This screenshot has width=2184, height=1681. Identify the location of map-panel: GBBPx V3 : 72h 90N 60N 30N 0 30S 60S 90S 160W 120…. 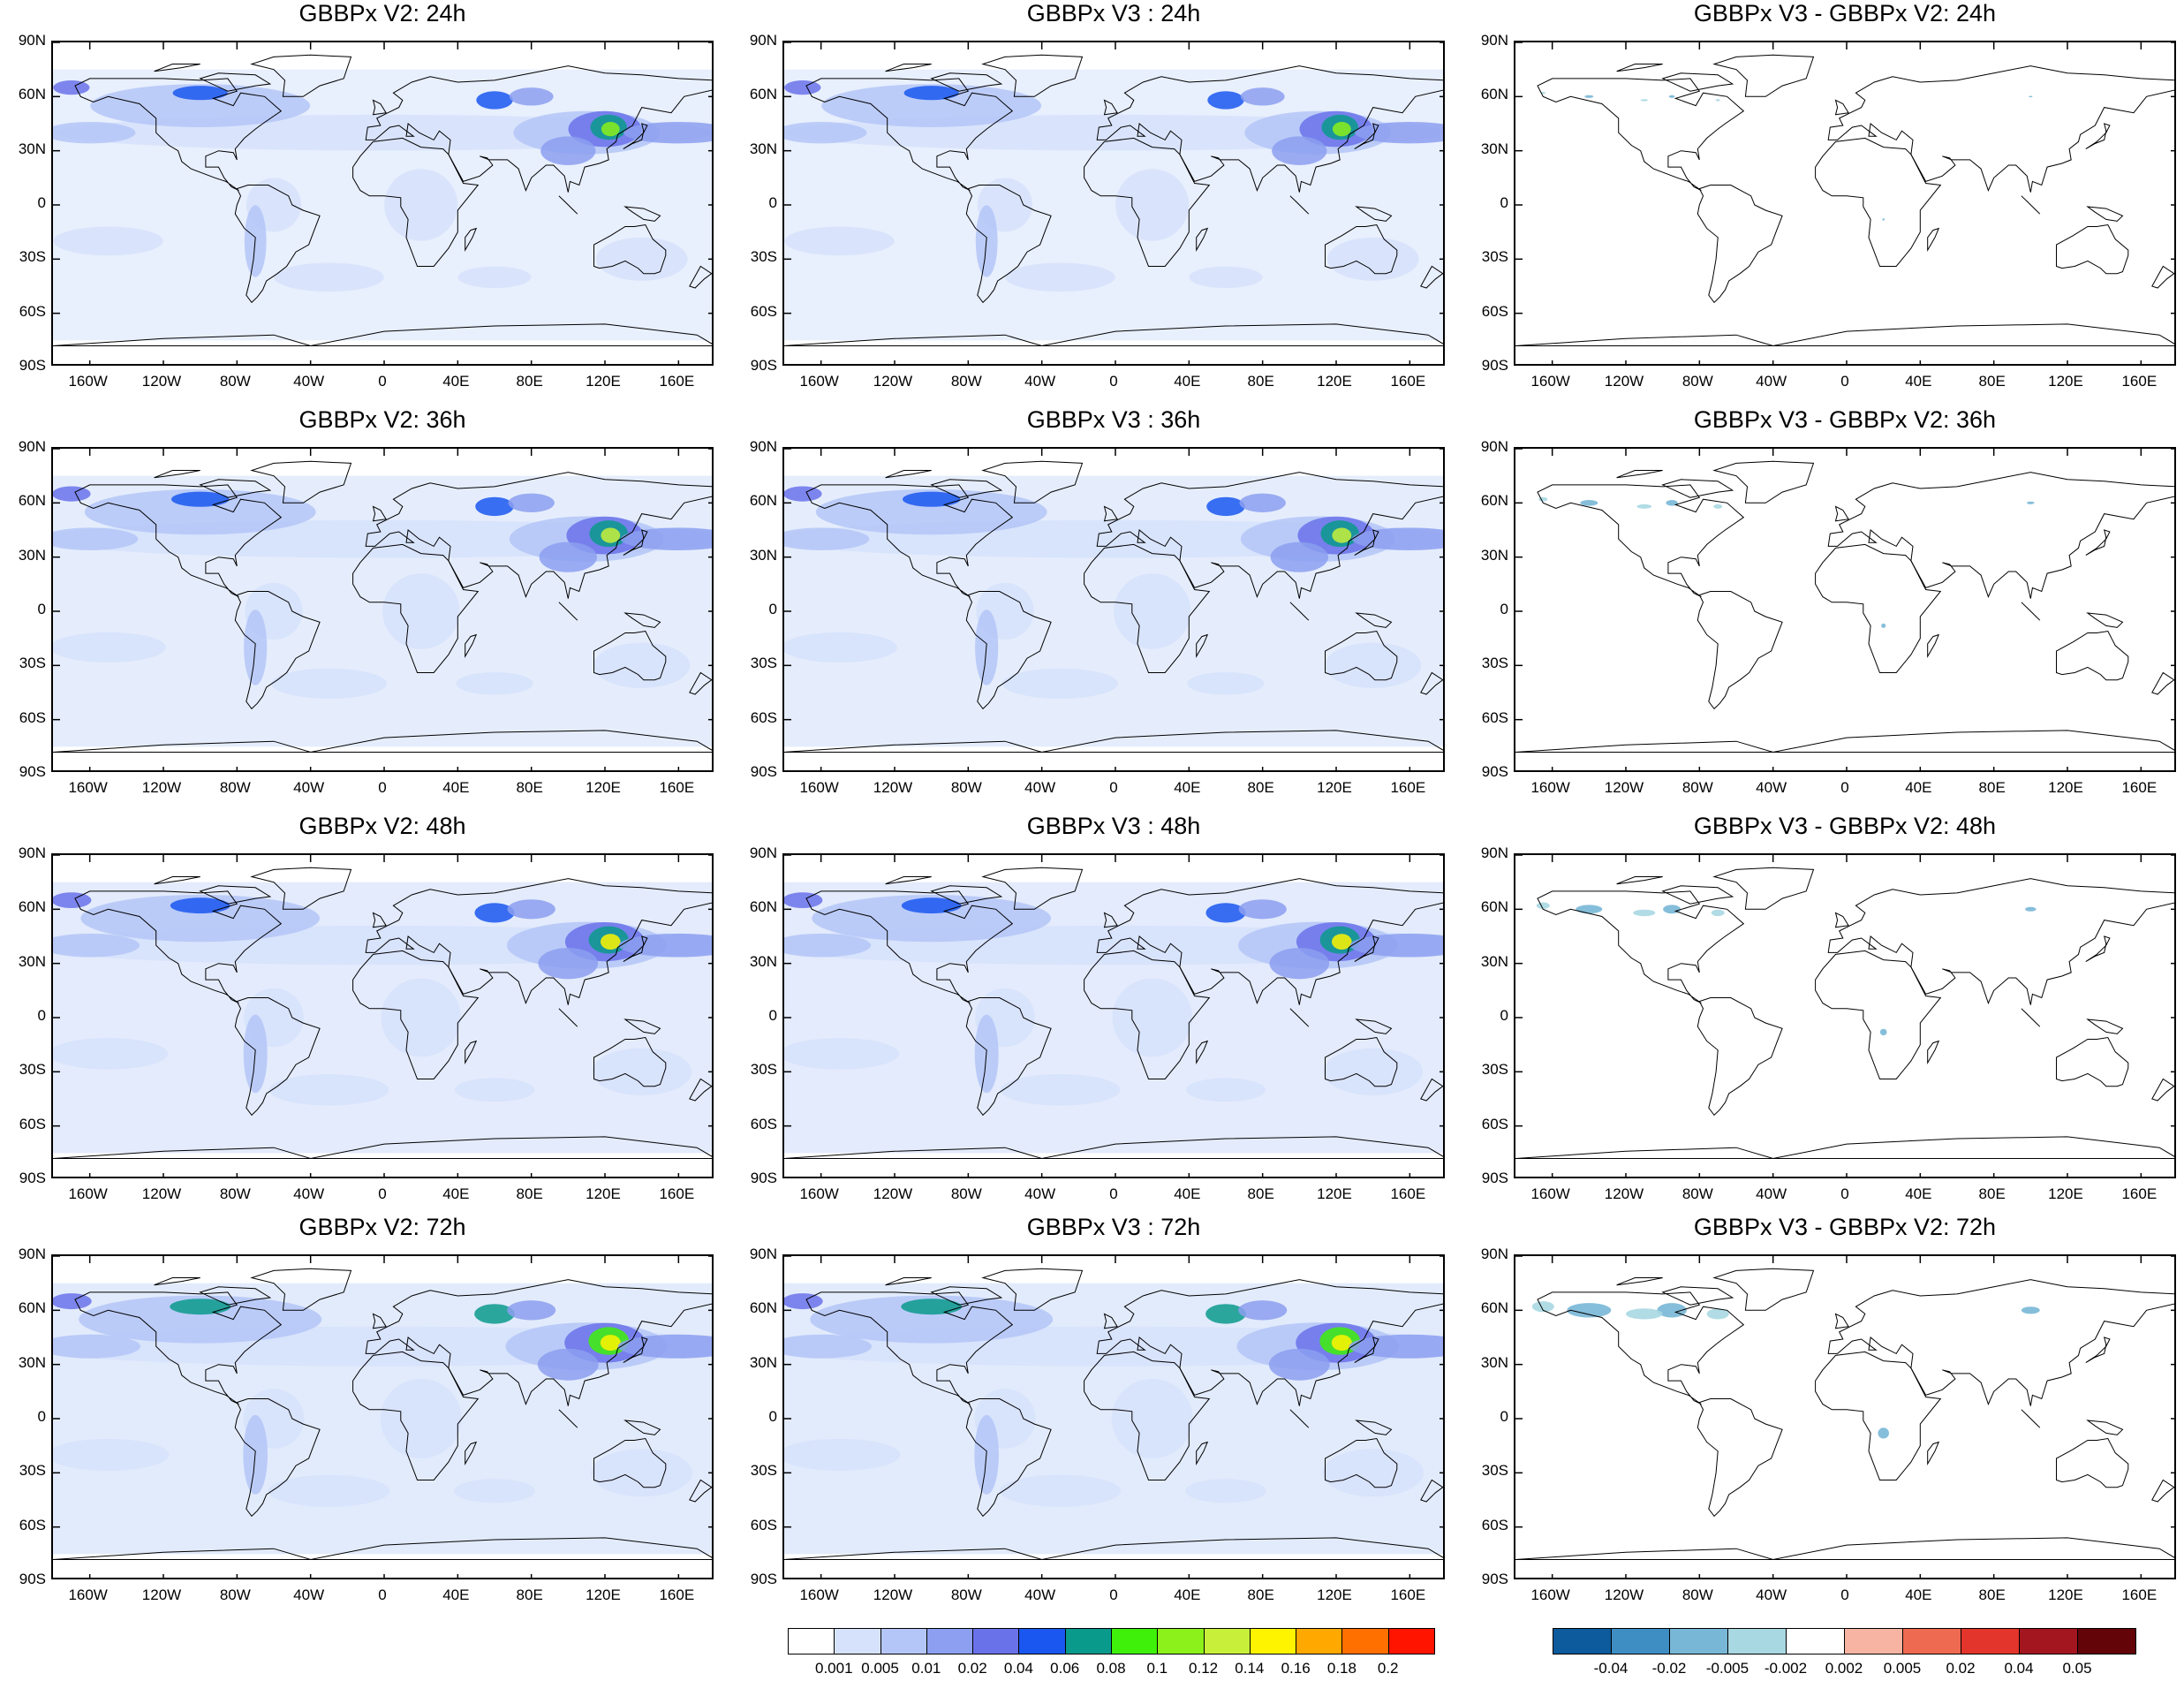
(1097, 1415).